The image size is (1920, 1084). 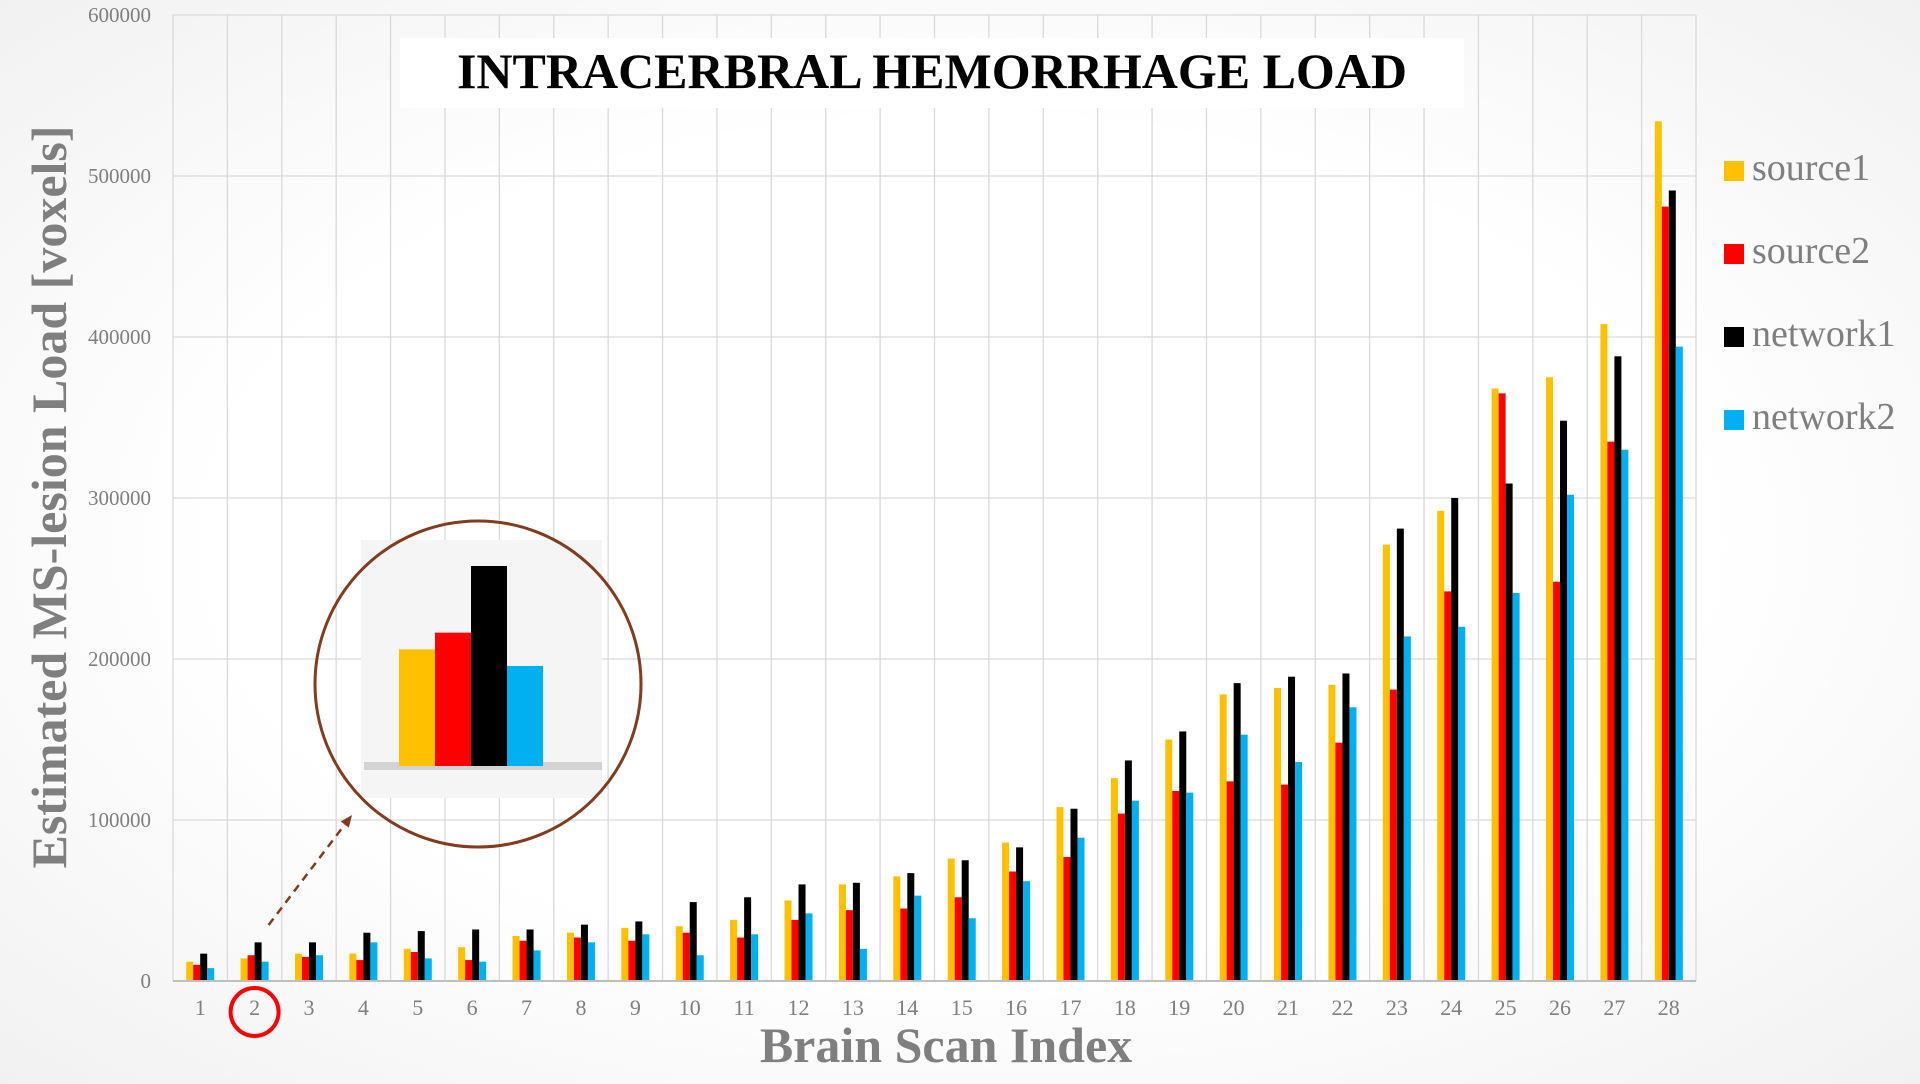 I want to click on legend-swatch-network1, so click(x=1734, y=337).